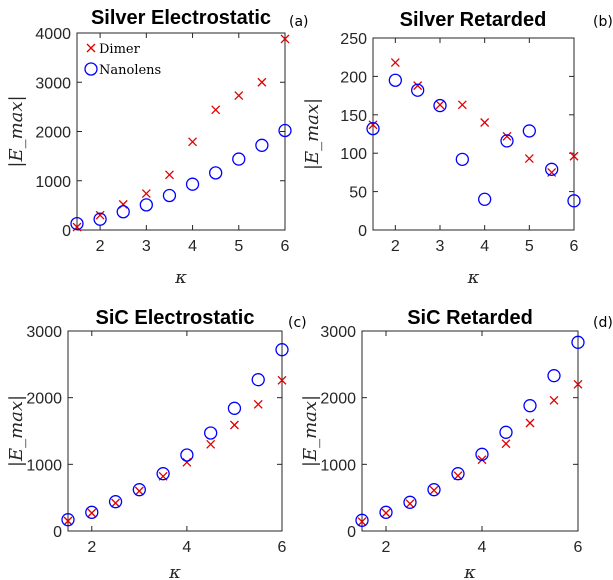 This screenshot has width=613, height=580. I want to click on x-tick-label: 5, so click(529, 246).